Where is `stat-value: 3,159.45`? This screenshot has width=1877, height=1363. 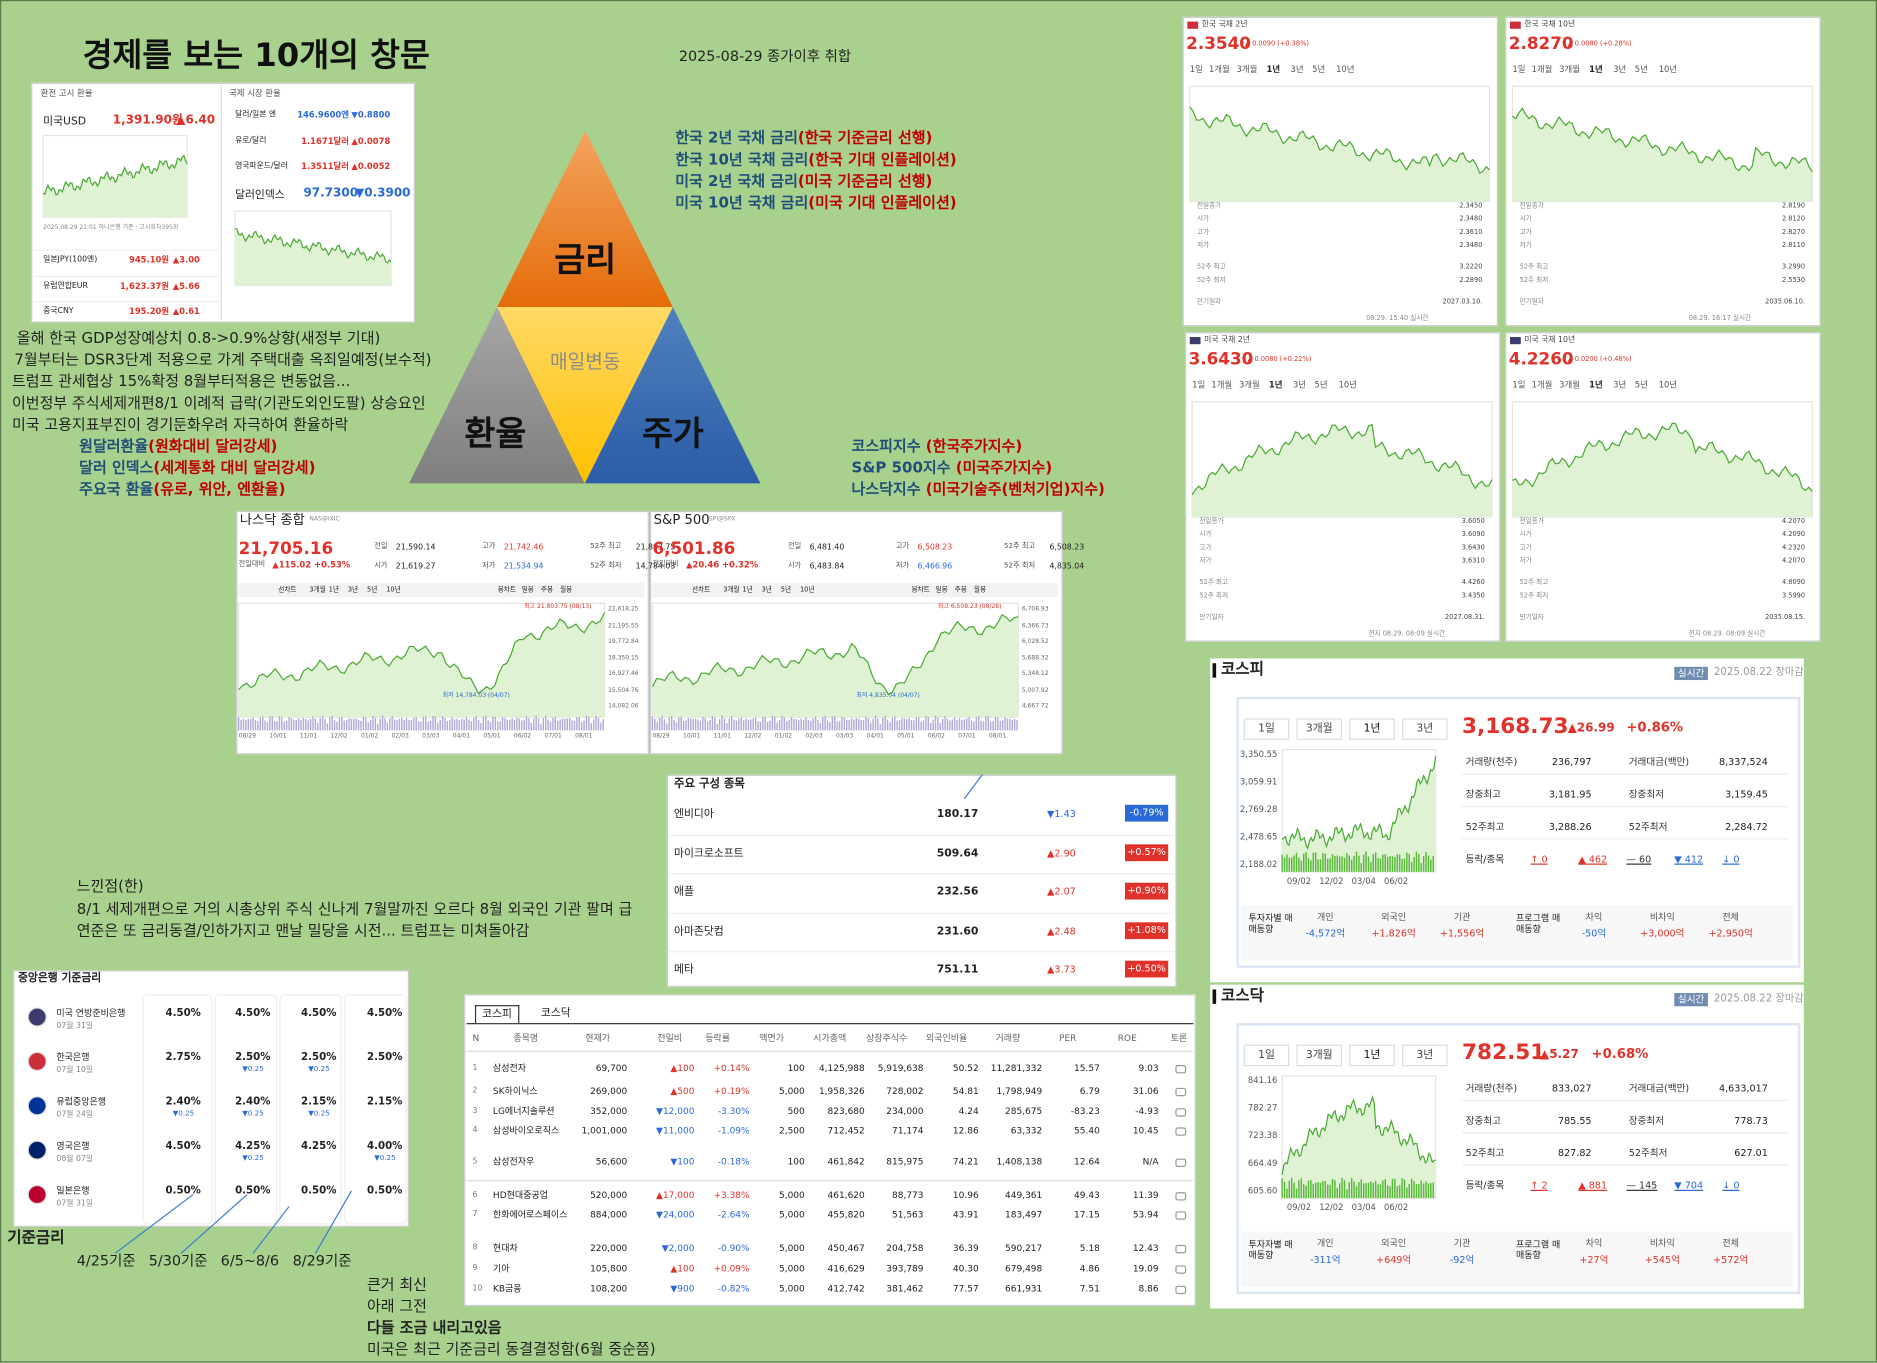
stat-value: 3,159.45 is located at coordinates (1746, 794).